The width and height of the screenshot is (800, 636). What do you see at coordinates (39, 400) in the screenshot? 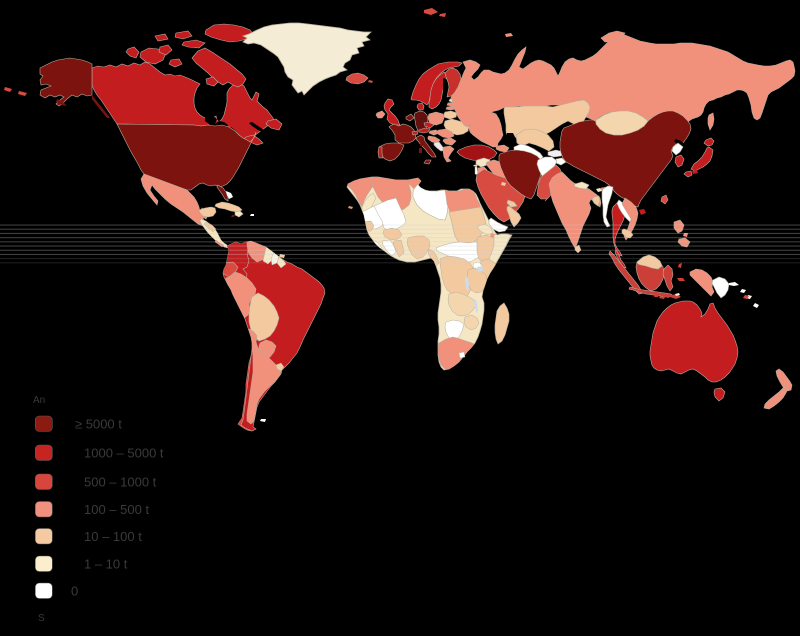
I see `svg-text: An` at bounding box center [39, 400].